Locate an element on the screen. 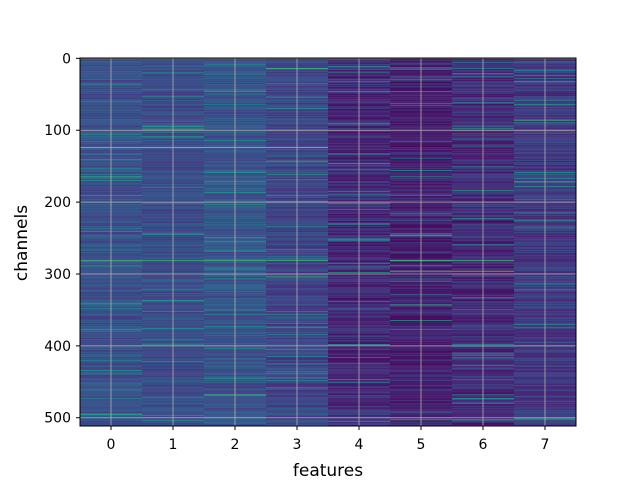 The width and height of the screenshot is (640, 480). y-tick-label: 0 is located at coordinates (66, 59).